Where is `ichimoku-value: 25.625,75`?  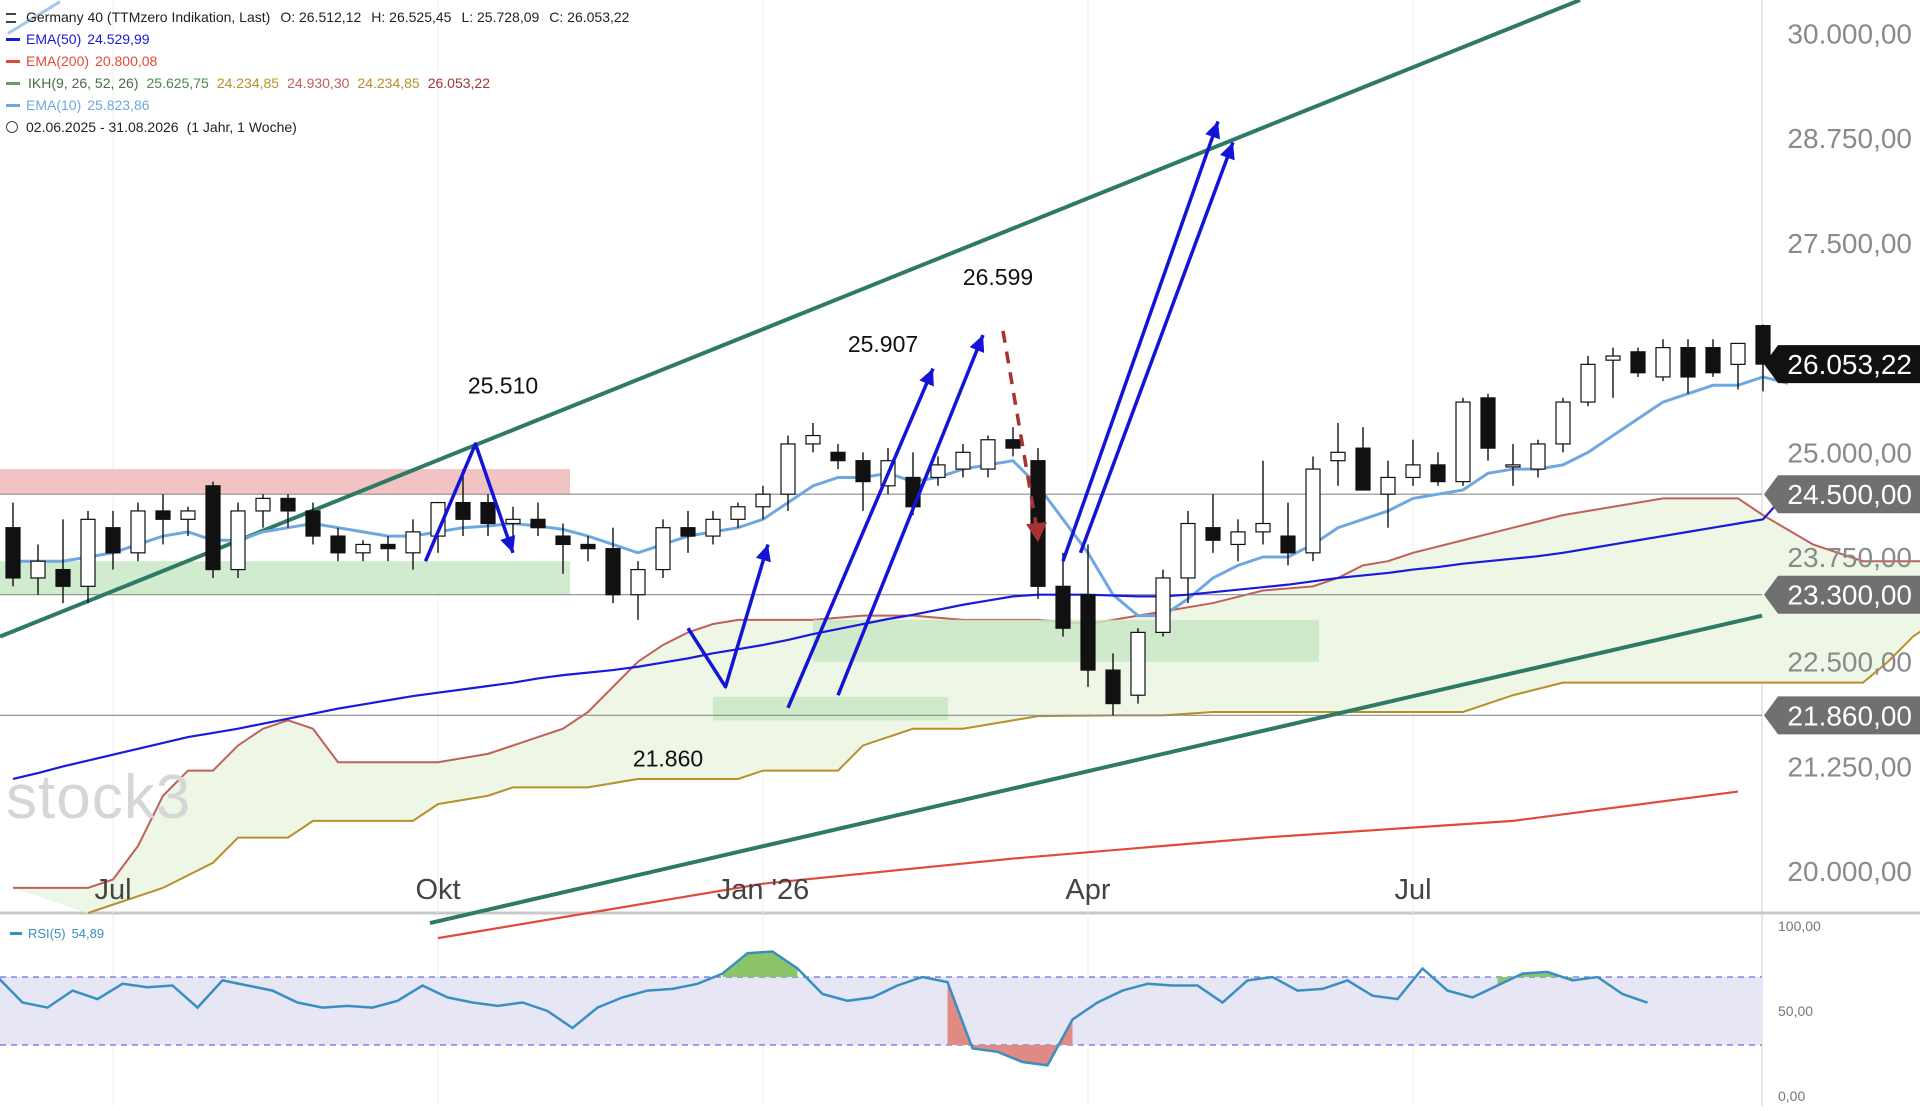
ichimoku-value: 25.625,75 is located at coordinates (177, 83).